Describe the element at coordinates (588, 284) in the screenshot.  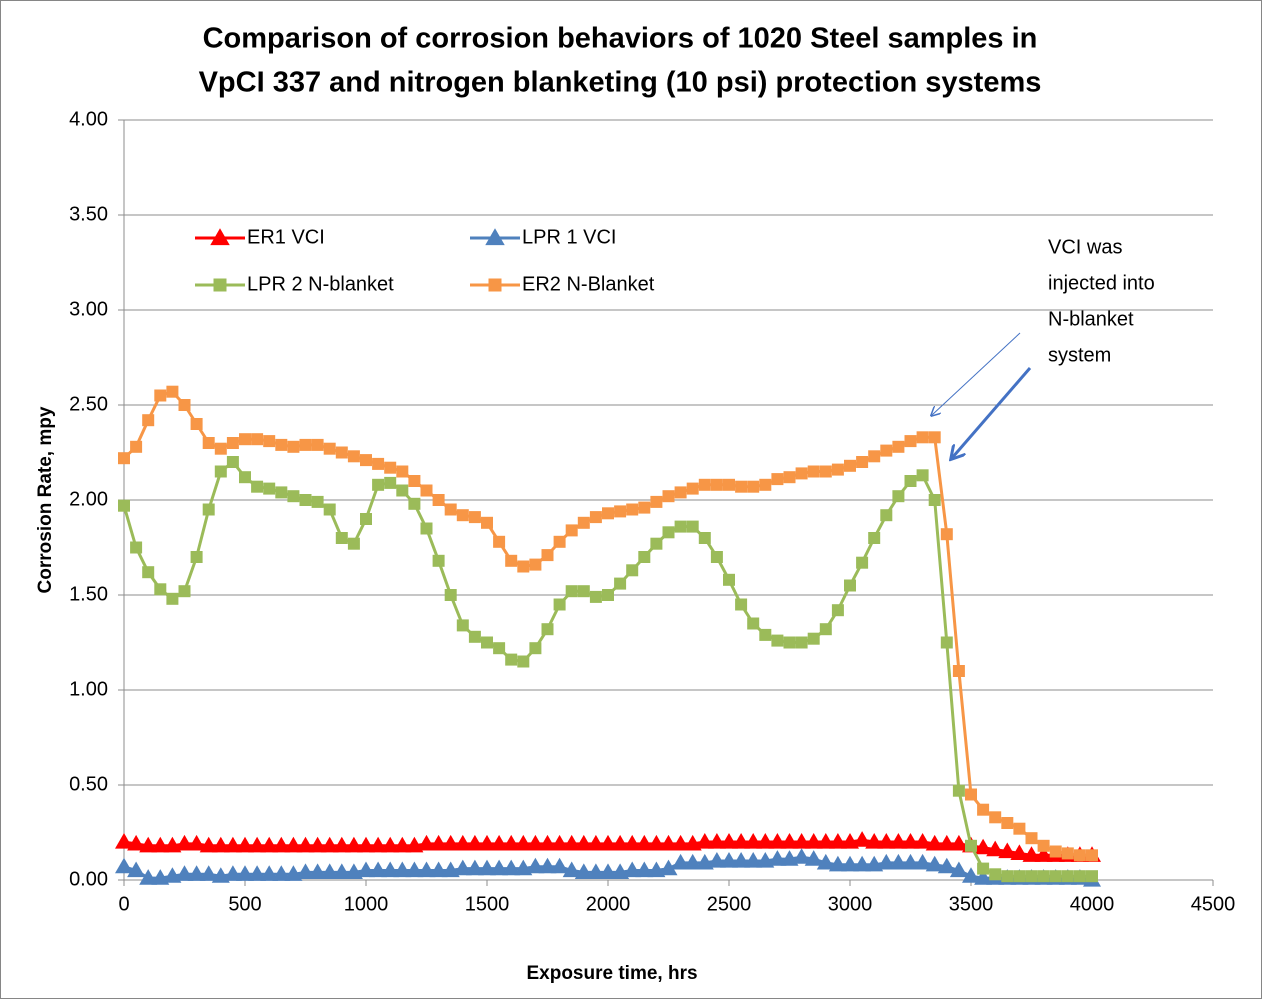
I see `legend-label: ER2 N-Blanket` at that location.